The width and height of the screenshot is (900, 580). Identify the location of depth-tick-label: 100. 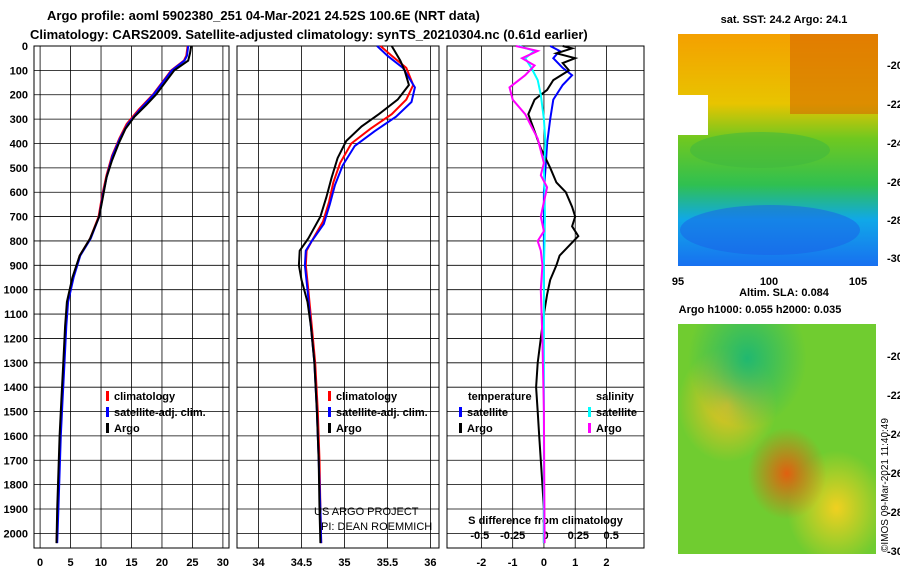
(19, 71).